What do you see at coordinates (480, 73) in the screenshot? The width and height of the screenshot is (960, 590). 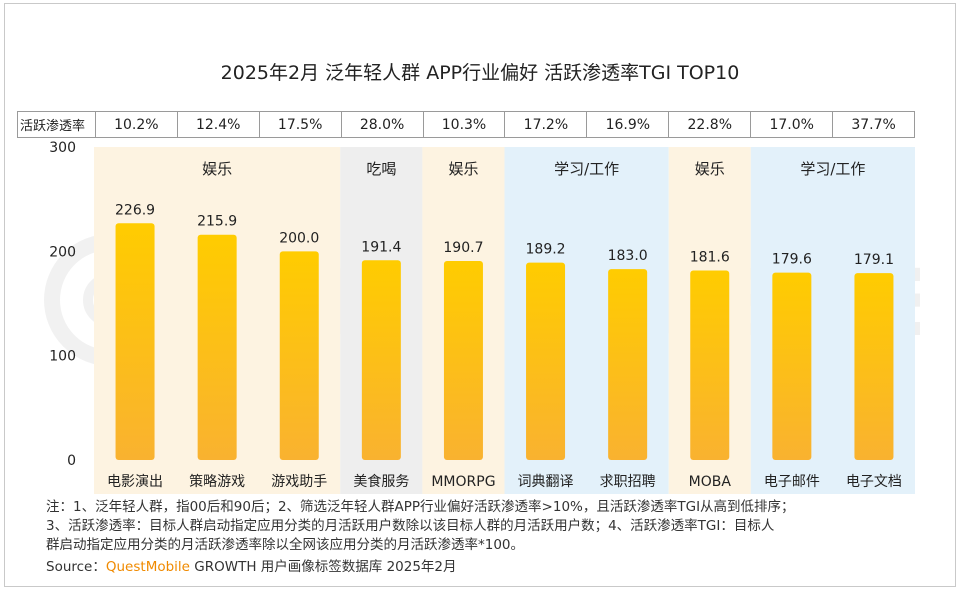 I see `chart-title: 2025年2月 泛年轻人群 APP行业偏好 活跃渗透率TGI TOP10` at bounding box center [480, 73].